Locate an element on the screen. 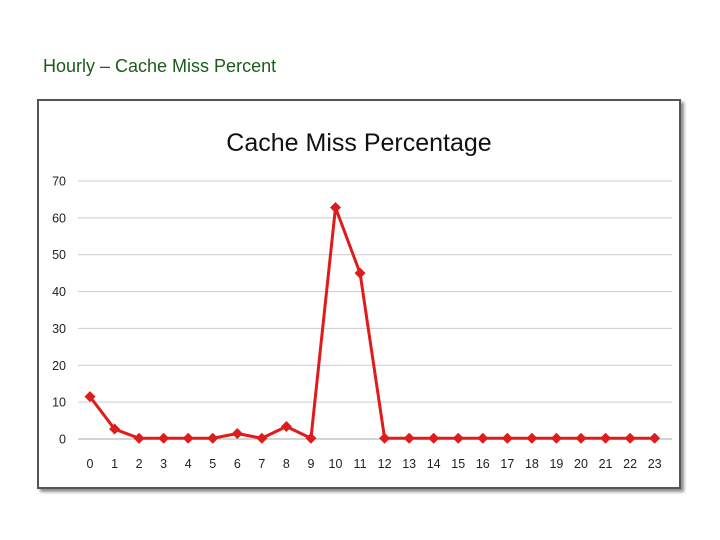 The image size is (720, 540). x-tick-label: 8 is located at coordinates (286, 464).